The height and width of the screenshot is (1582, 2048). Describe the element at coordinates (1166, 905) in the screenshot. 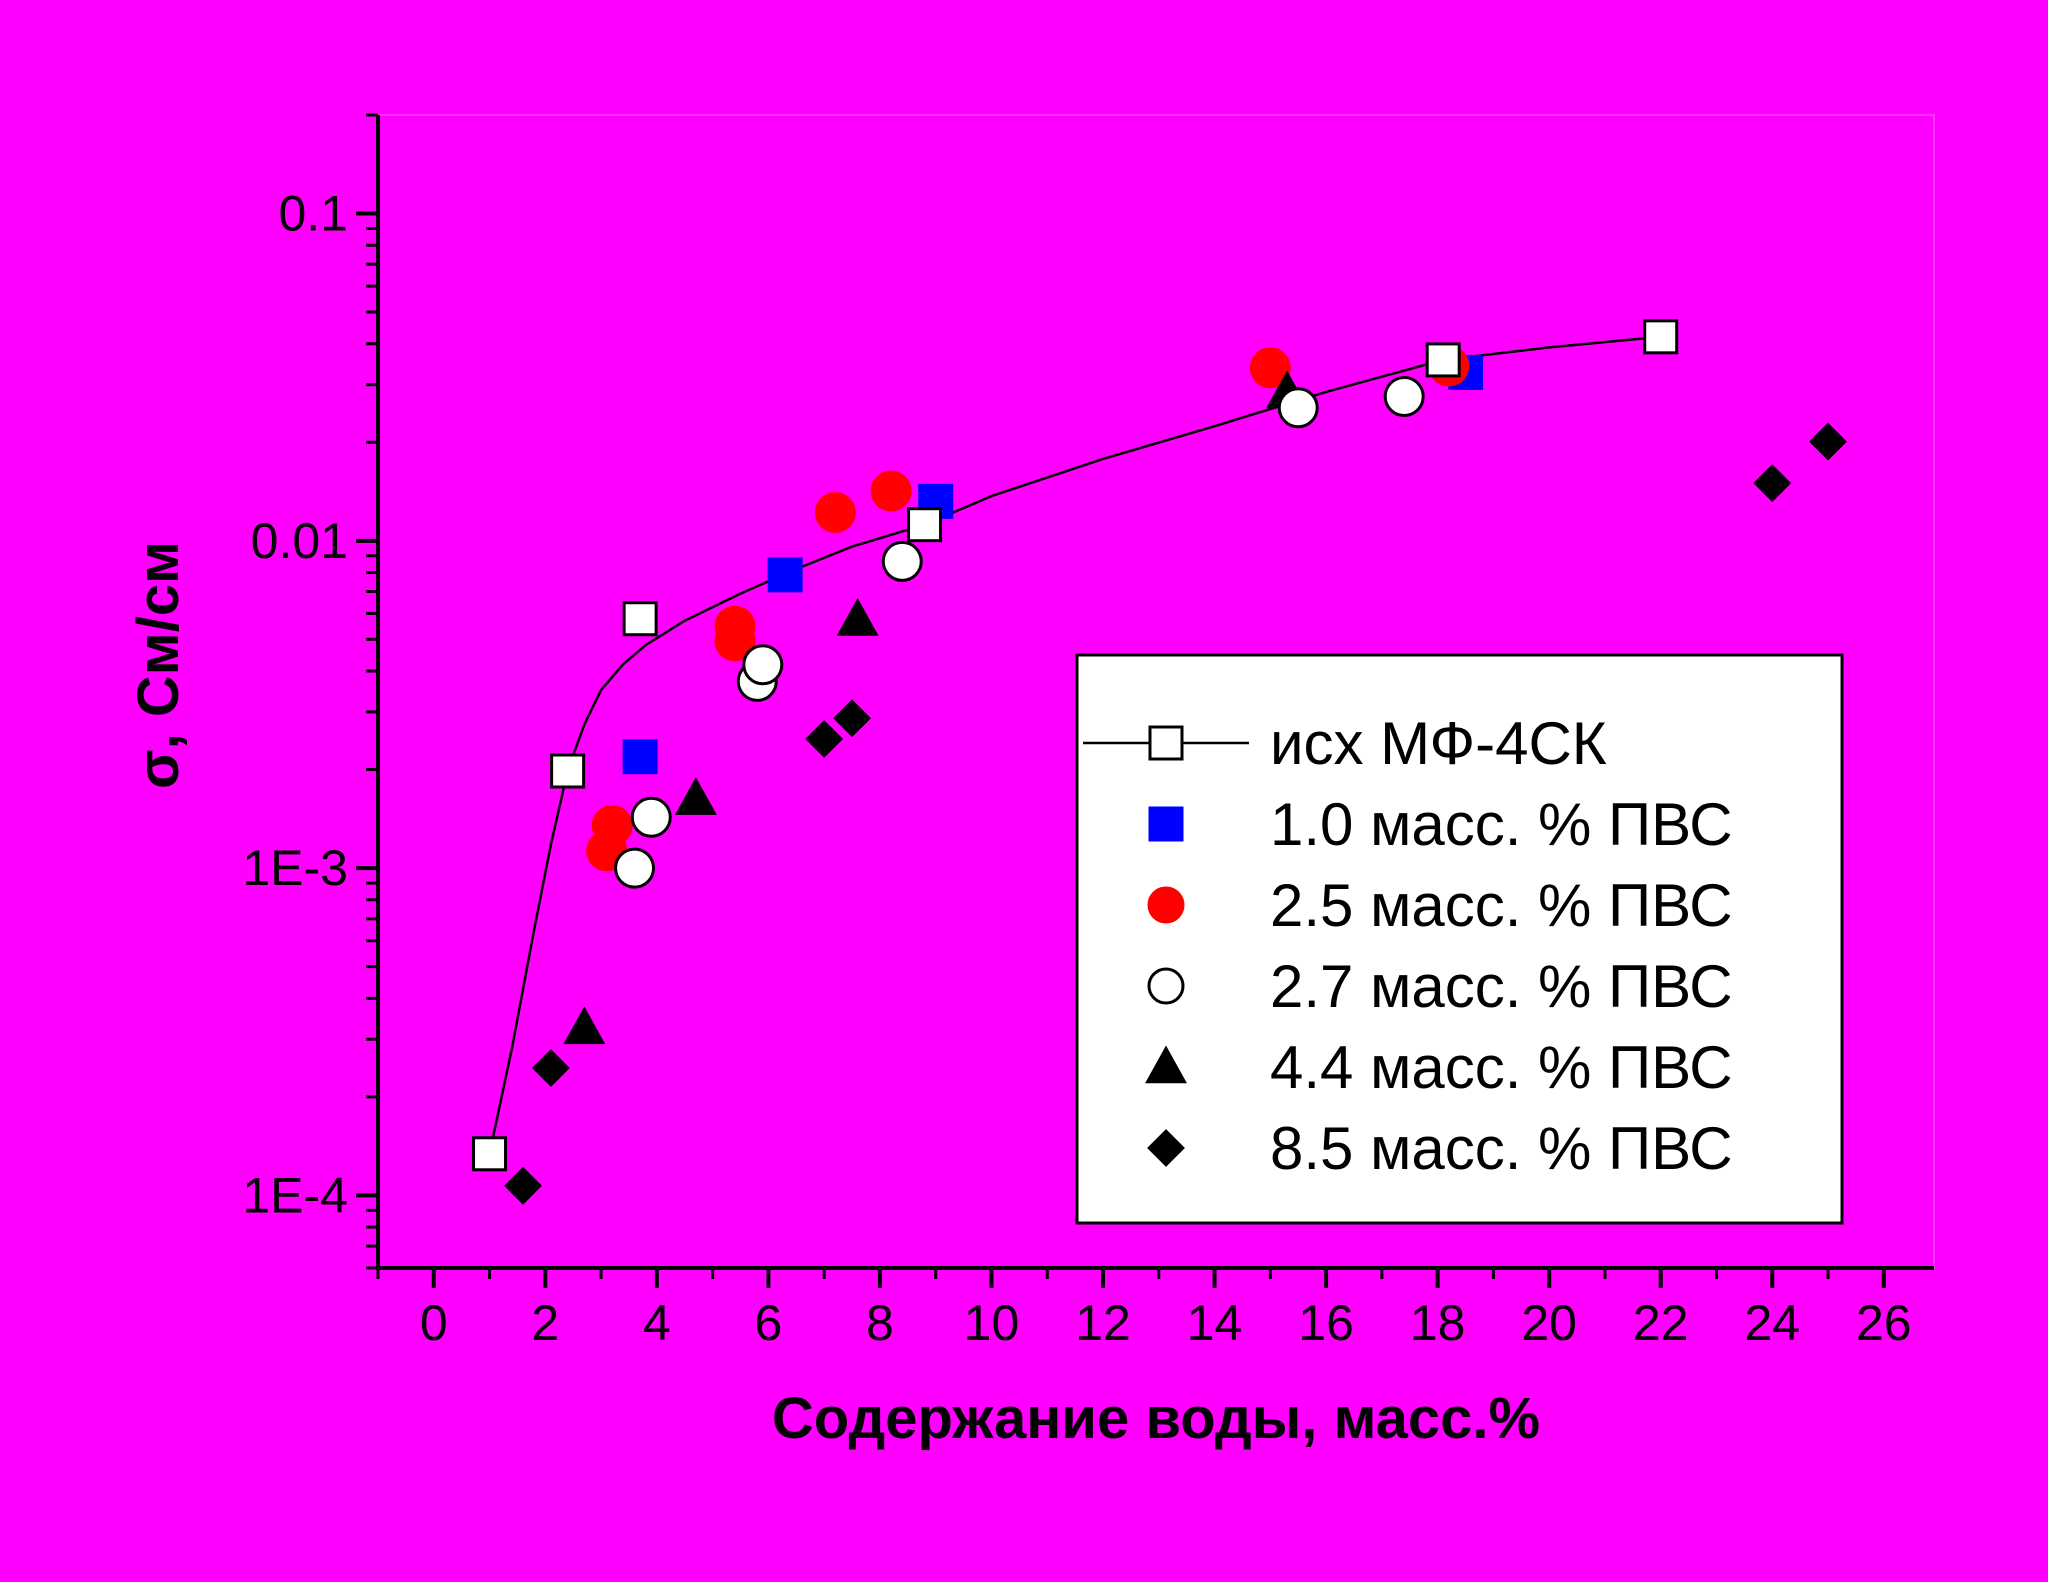

I see `legend-marker-circle` at that location.